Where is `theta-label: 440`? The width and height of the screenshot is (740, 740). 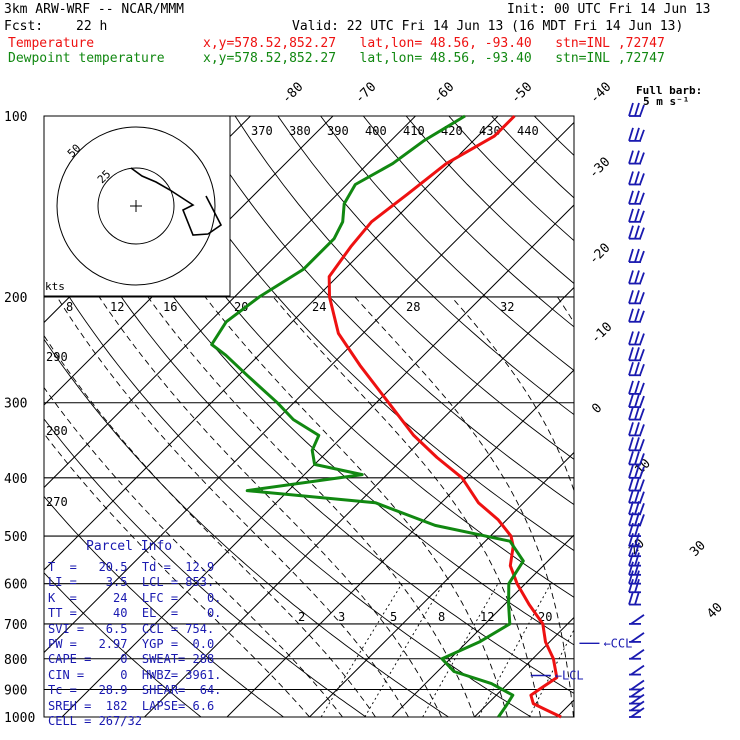
theta-label: 440 is located at coordinates (528, 131).